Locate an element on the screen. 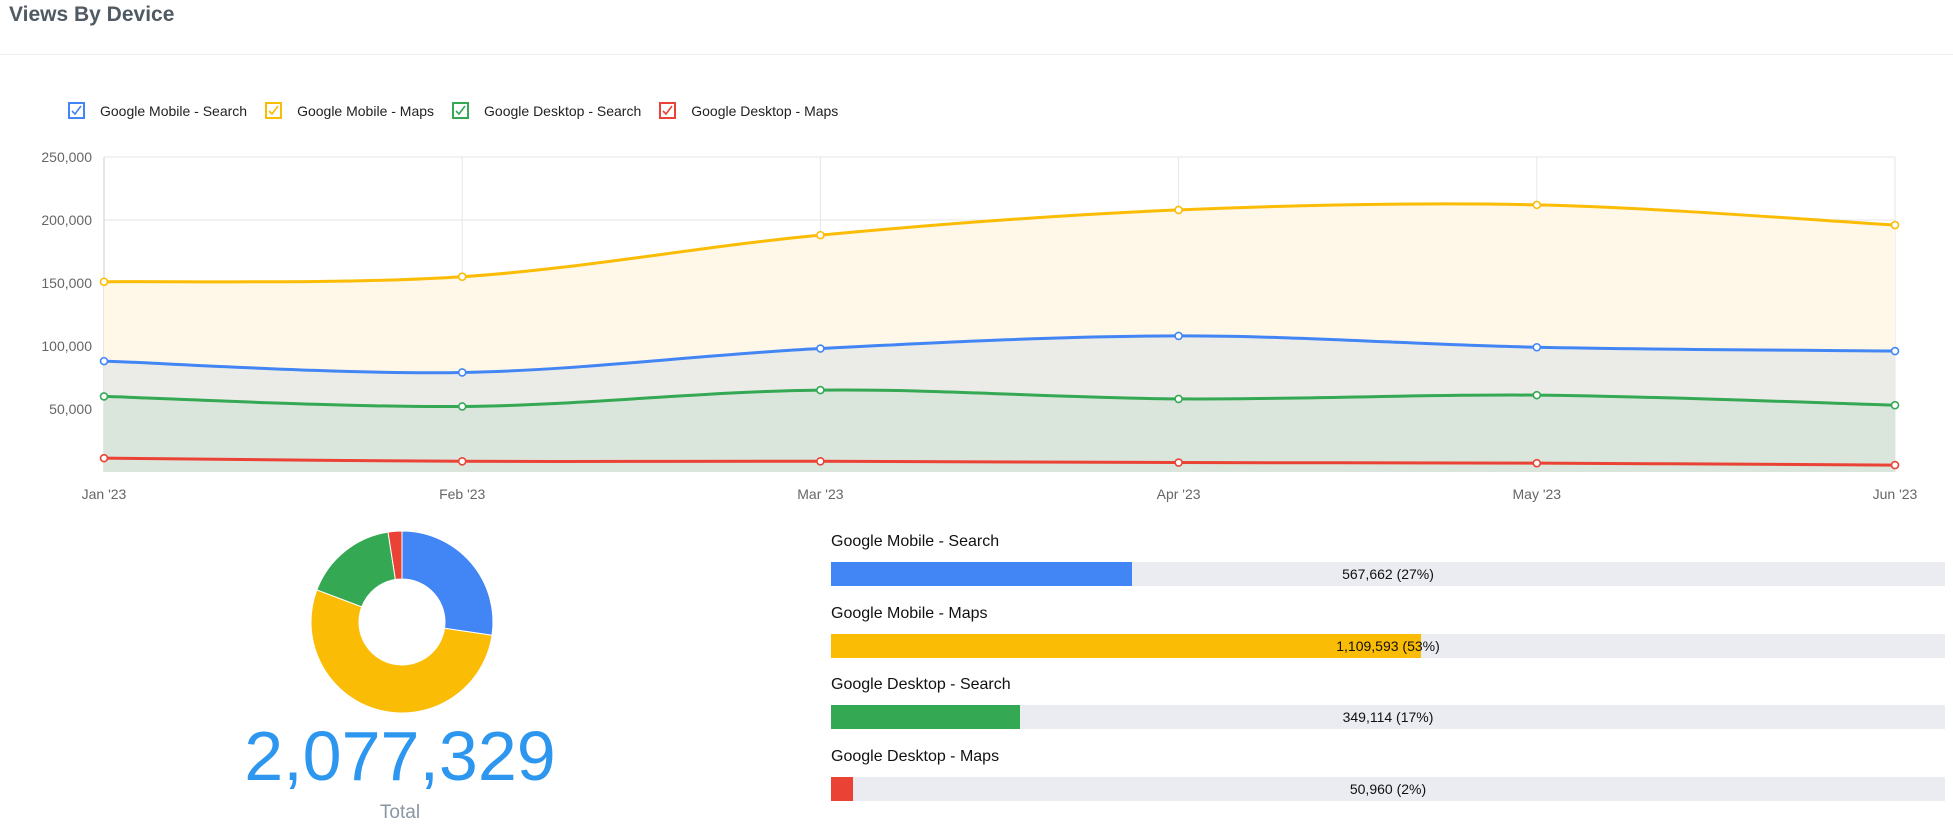 The image size is (1953, 830). x-tick-label: Feb '23 is located at coordinates (462, 494).